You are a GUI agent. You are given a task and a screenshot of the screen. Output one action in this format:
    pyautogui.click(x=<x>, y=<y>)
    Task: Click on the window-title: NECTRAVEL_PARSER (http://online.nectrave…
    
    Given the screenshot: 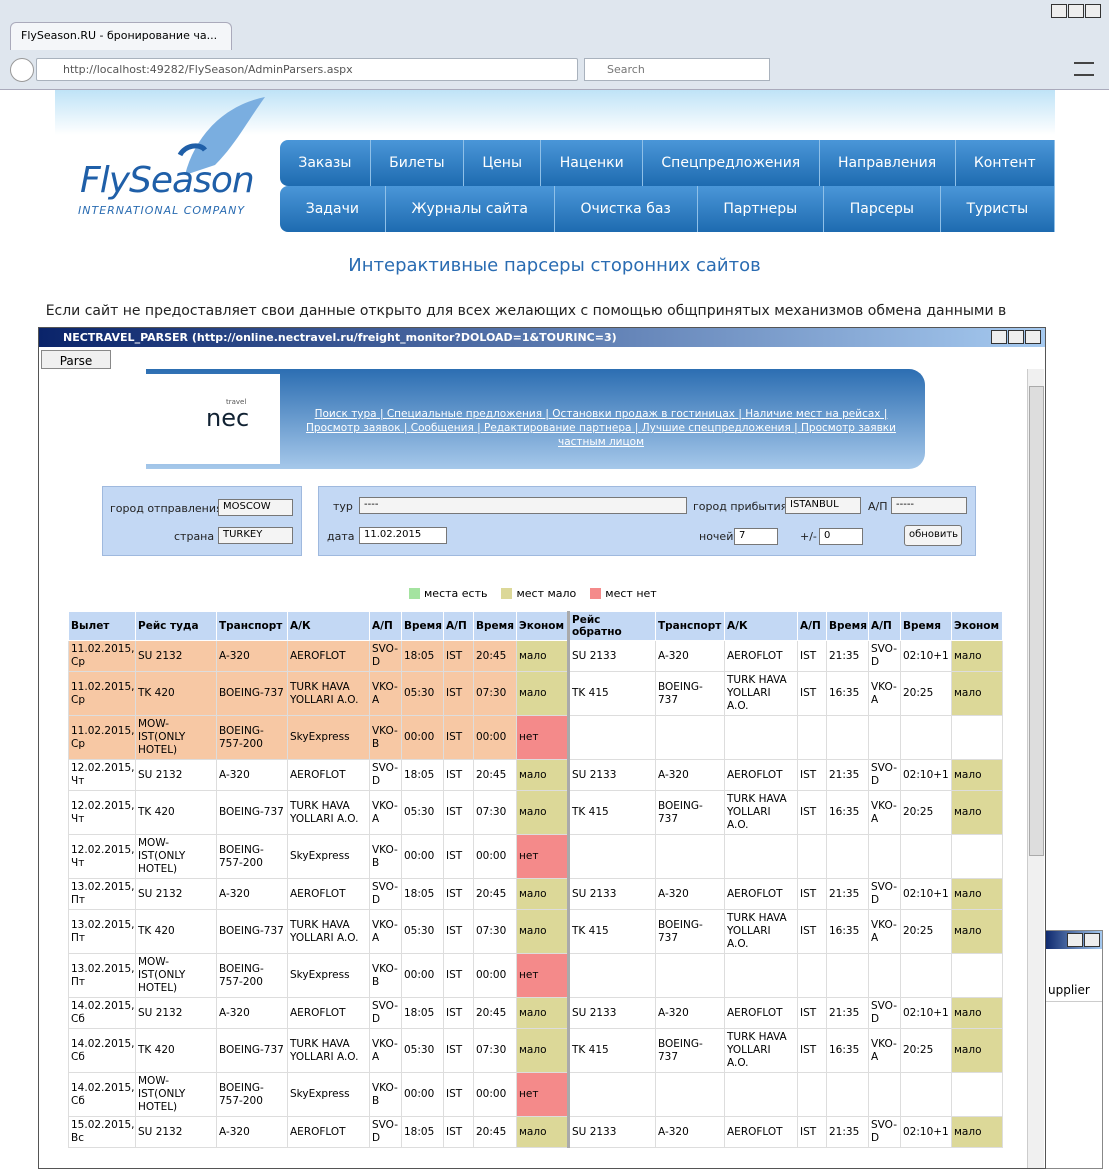 What is the action you would take?
    pyautogui.click(x=542, y=337)
    